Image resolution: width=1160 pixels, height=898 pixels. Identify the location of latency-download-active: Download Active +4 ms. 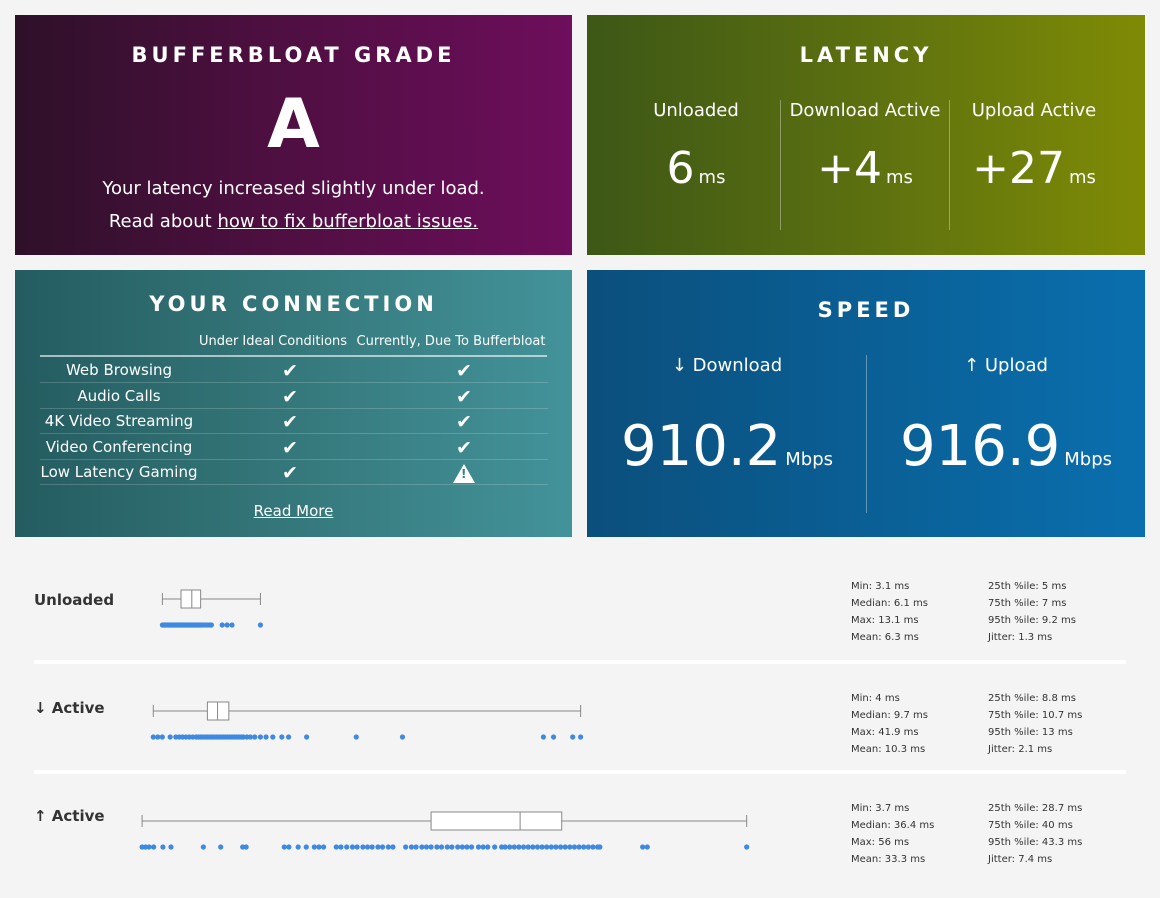
(865, 147).